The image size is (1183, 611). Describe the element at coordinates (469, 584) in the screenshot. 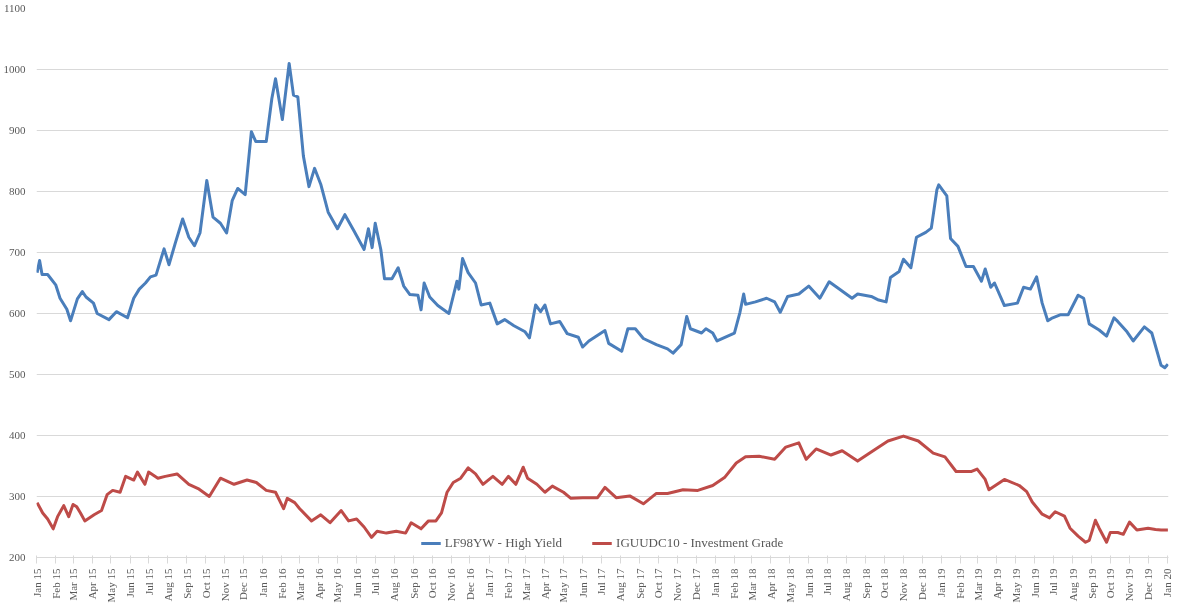

I see `x-tick-label: Dec 16` at that location.